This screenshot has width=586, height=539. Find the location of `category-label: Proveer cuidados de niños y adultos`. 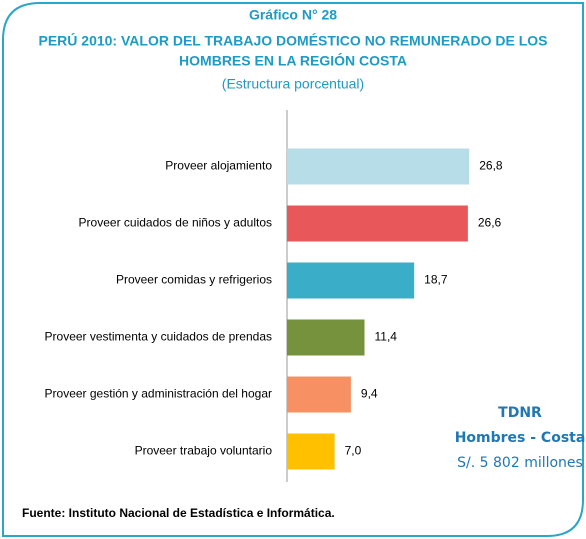

category-label: Proveer cuidados de niños y adultos is located at coordinates (175, 223).